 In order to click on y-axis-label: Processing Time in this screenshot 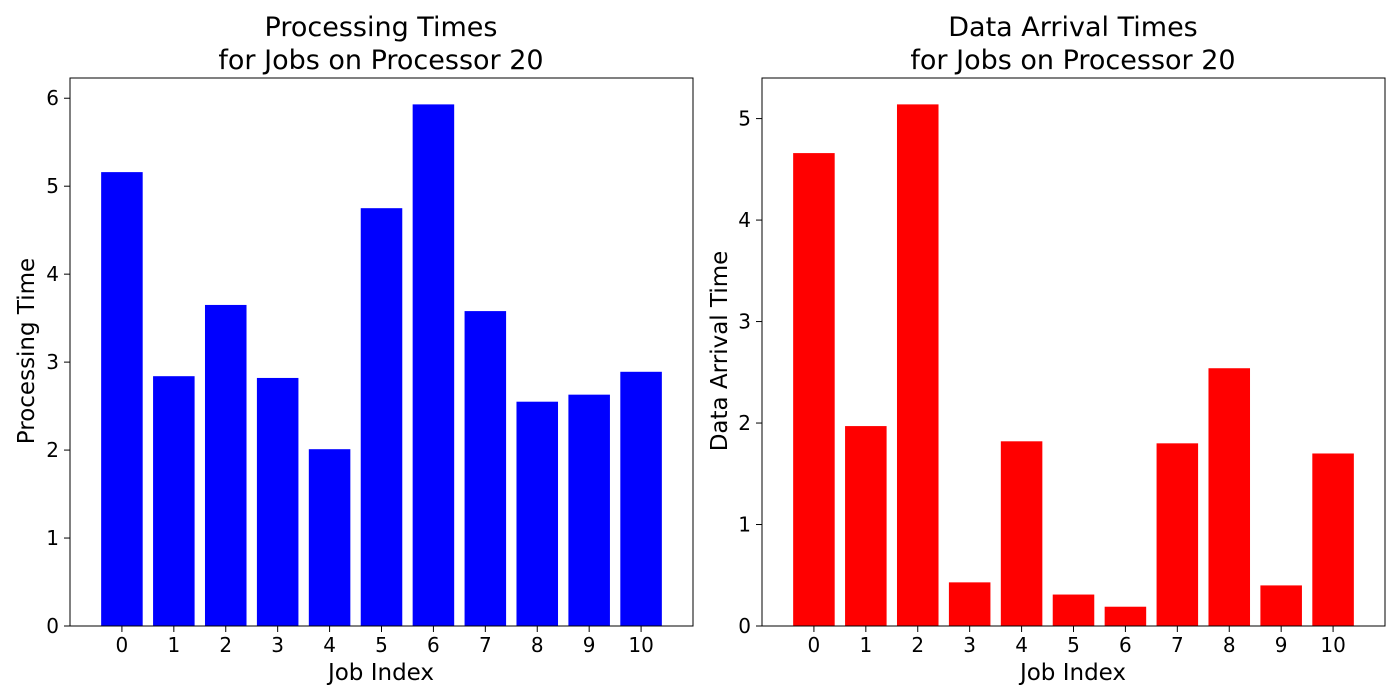, I will do `click(27, 351)`.